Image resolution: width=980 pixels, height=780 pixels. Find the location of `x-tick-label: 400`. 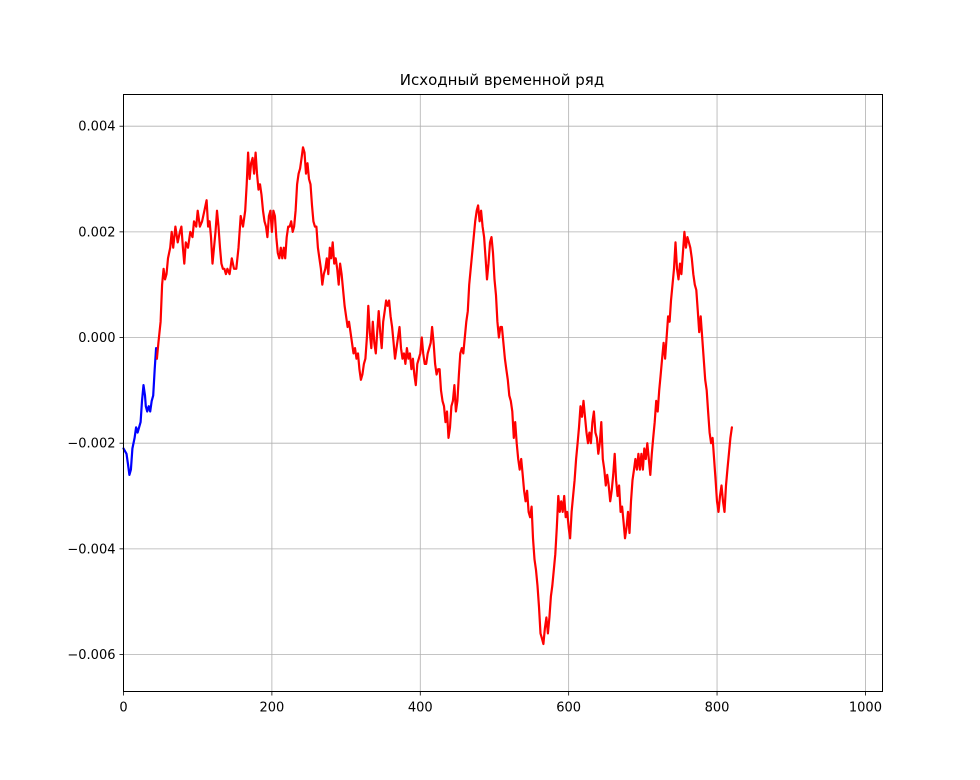

x-tick-label: 400 is located at coordinates (420, 708).